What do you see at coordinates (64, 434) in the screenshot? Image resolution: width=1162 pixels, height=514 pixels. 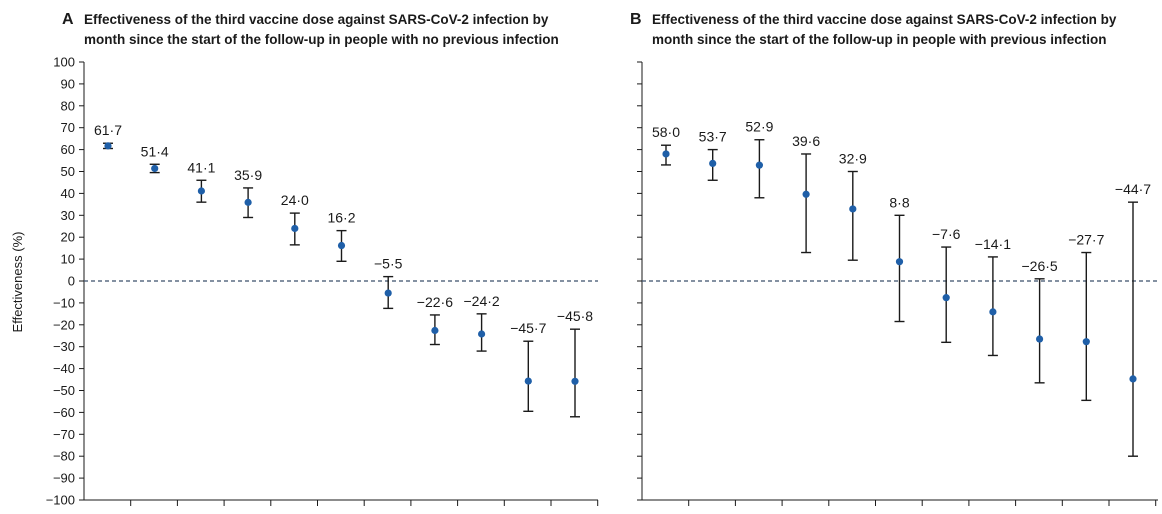 I see `y-tick-label: −70` at bounding box center [64, 434].